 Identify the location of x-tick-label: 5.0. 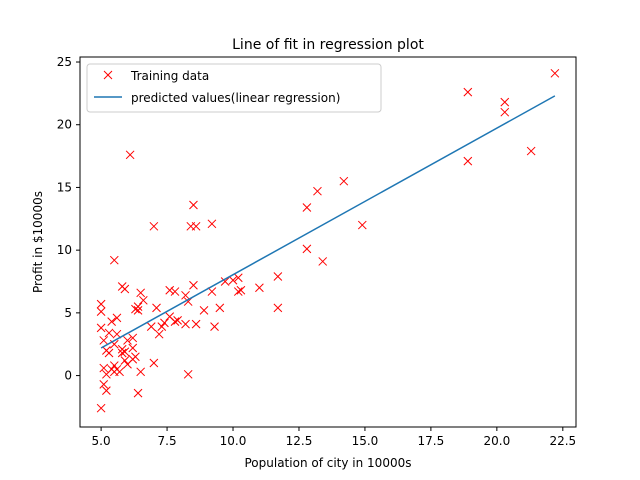
(101, 441).